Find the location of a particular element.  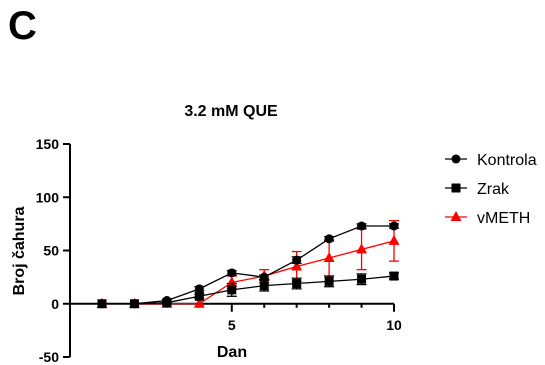

x-tick-label: 10 is located at coordinates (394, 325).